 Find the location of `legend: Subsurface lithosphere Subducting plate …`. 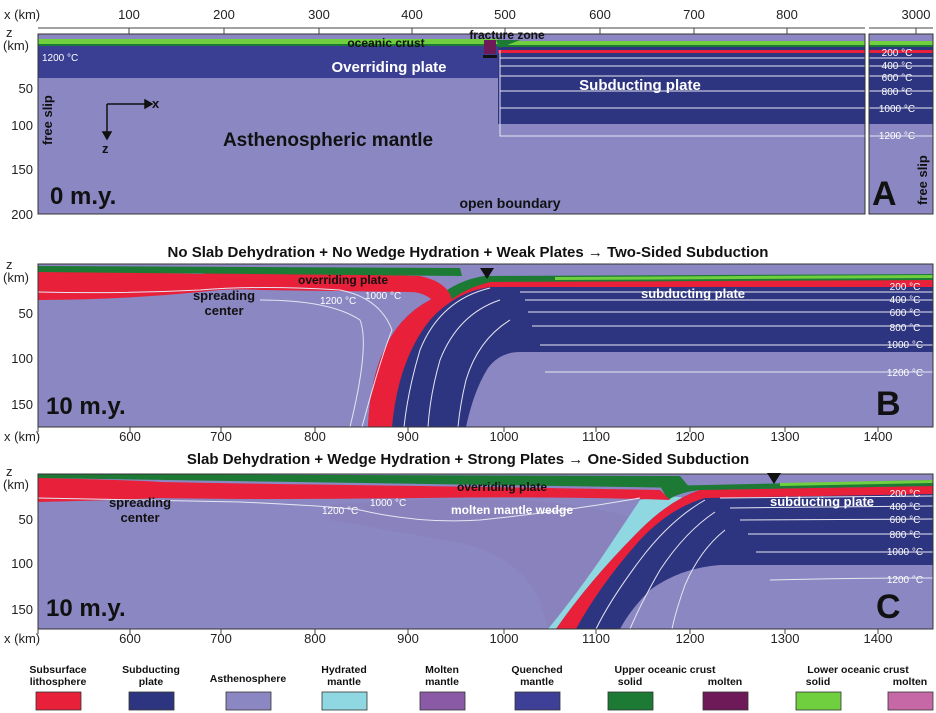

legend: Subsurface lithosphere Subducting plate … is located at coordinates (481, 687).